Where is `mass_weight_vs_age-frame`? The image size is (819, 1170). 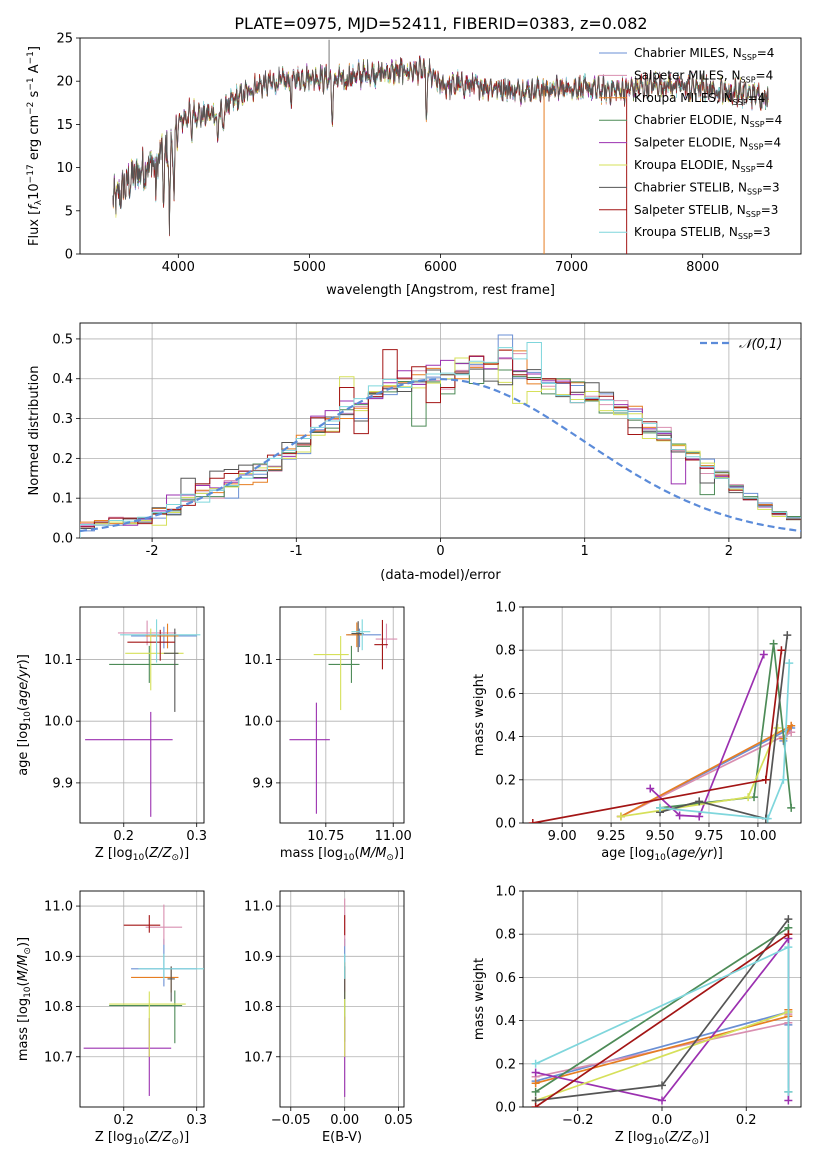 mass_weight_vs_age-frame is located at coordinates (662, 715).